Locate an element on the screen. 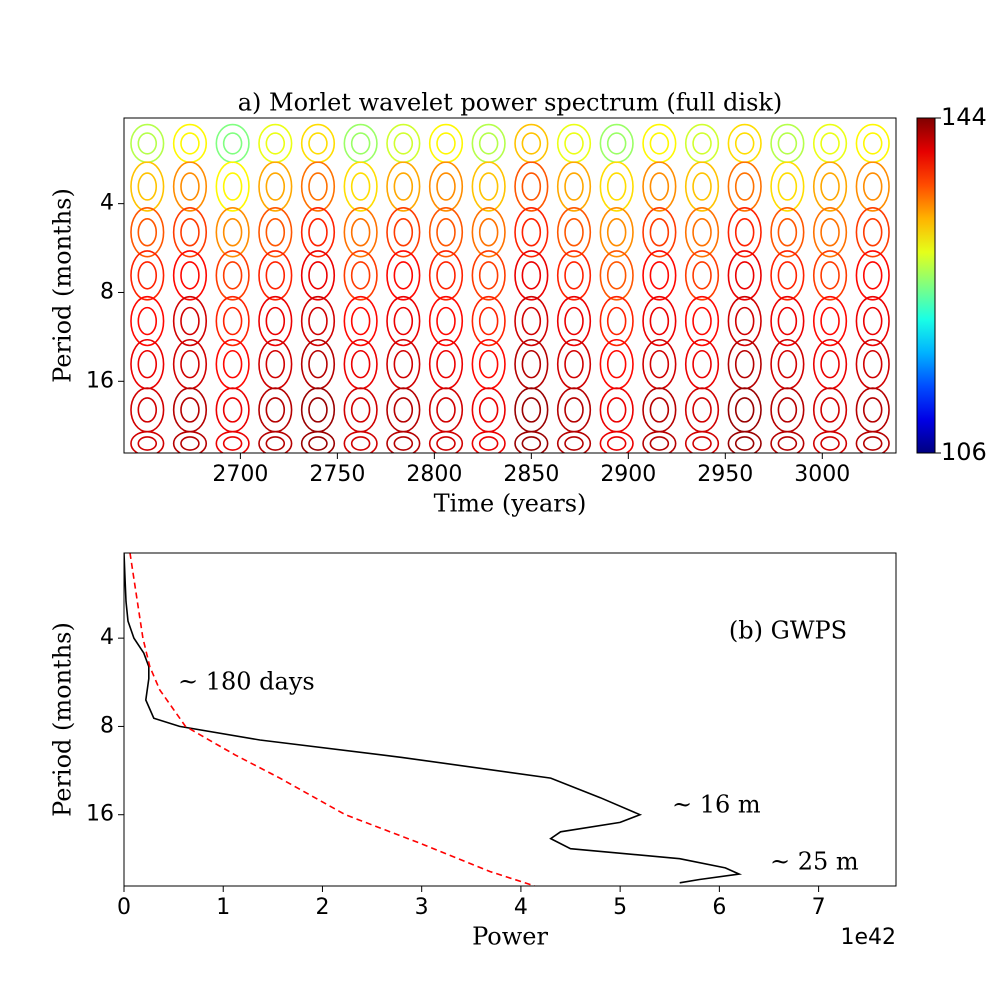  x-tick-label: 7 is located at coordinates (819, 907).